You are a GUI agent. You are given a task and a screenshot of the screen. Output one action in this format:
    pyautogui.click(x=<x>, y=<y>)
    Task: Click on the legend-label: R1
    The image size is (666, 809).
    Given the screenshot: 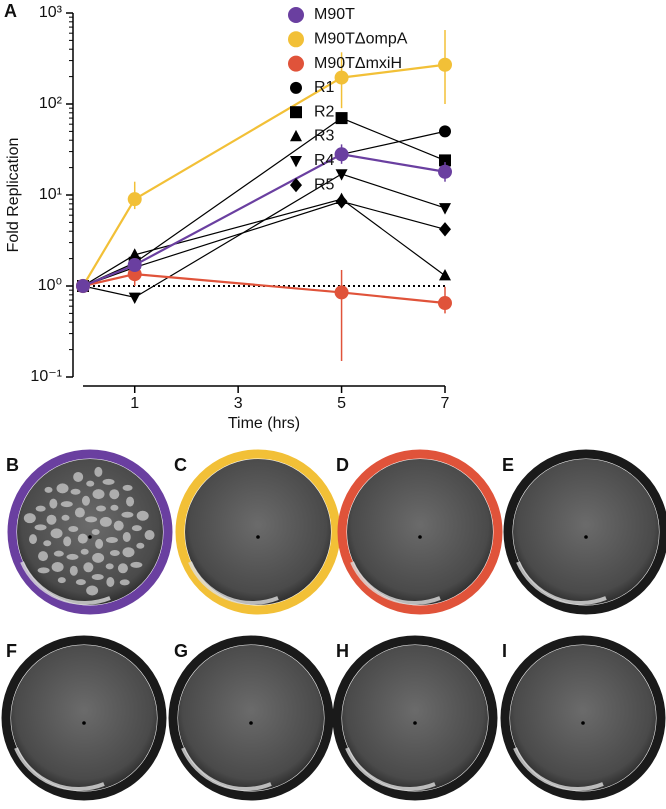 What is the action you would take?
    pyautogui.click(x=324, y=87)
    